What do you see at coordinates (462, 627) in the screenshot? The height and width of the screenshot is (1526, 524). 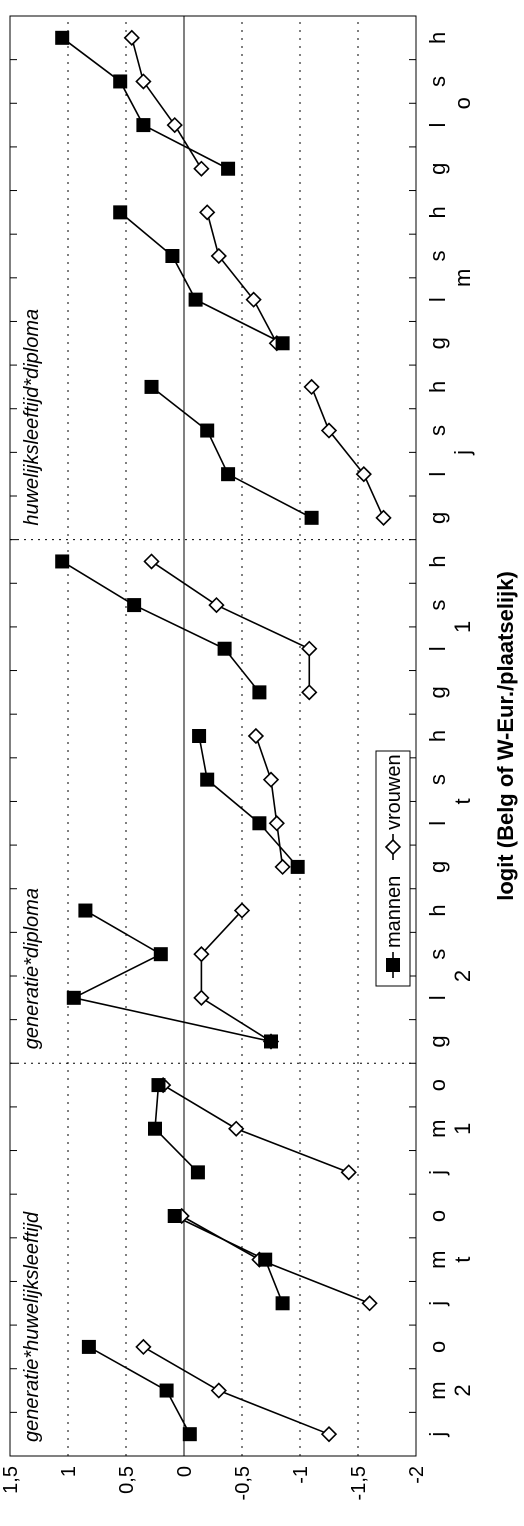 I see `group-label: 1` at bounding box center [462, 627].